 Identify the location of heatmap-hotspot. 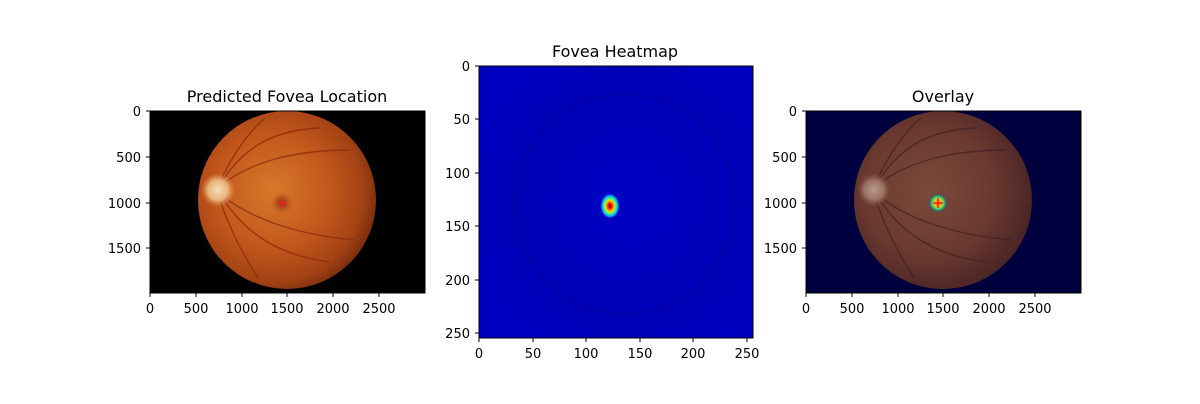
(610, 206).